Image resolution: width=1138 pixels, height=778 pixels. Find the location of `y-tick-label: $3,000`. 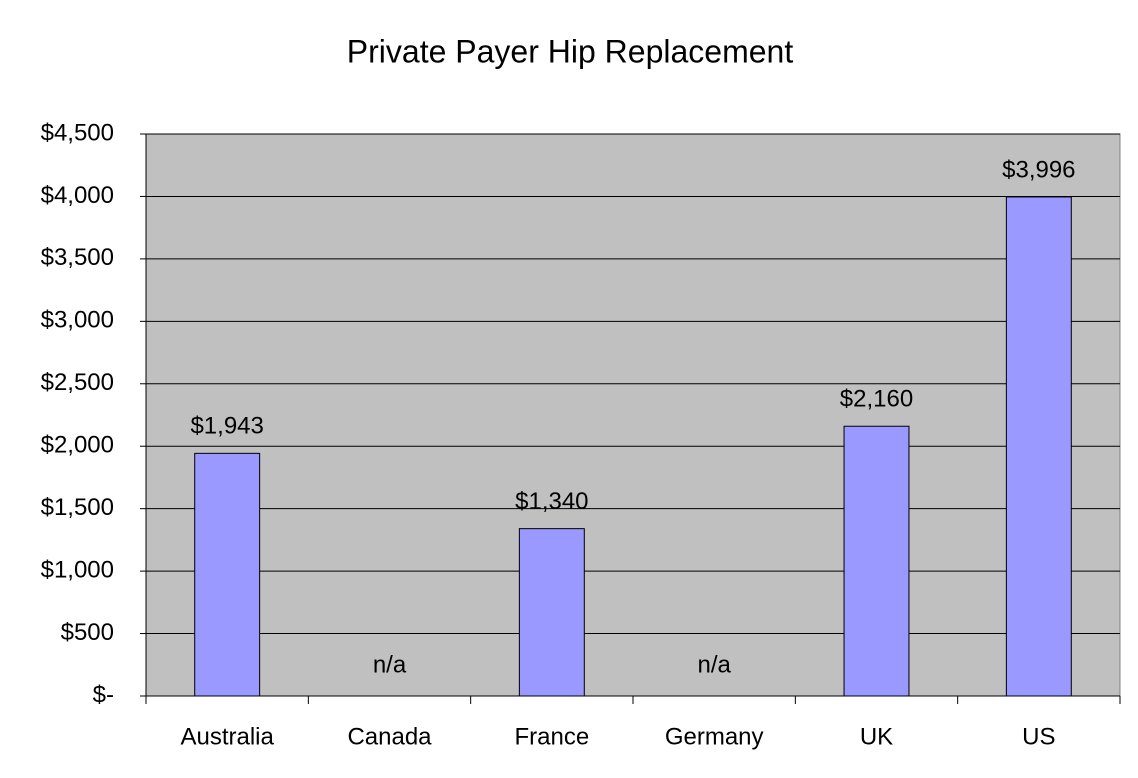

y-tick-label: $3,000 is located at coordinates (77, 320).